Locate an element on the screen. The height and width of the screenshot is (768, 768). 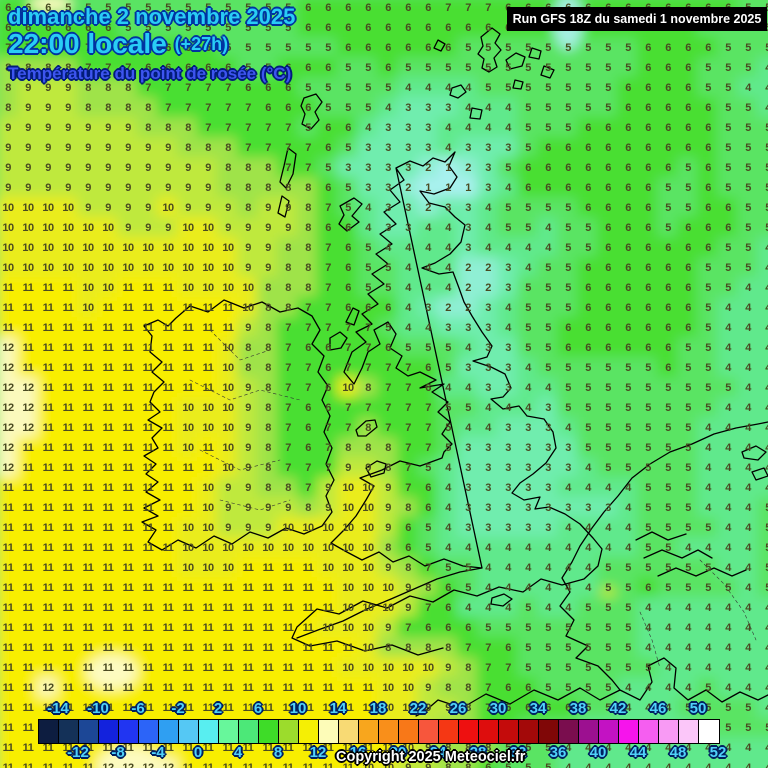
scale-tick-label: -2 is located at coordinates (178, 708).